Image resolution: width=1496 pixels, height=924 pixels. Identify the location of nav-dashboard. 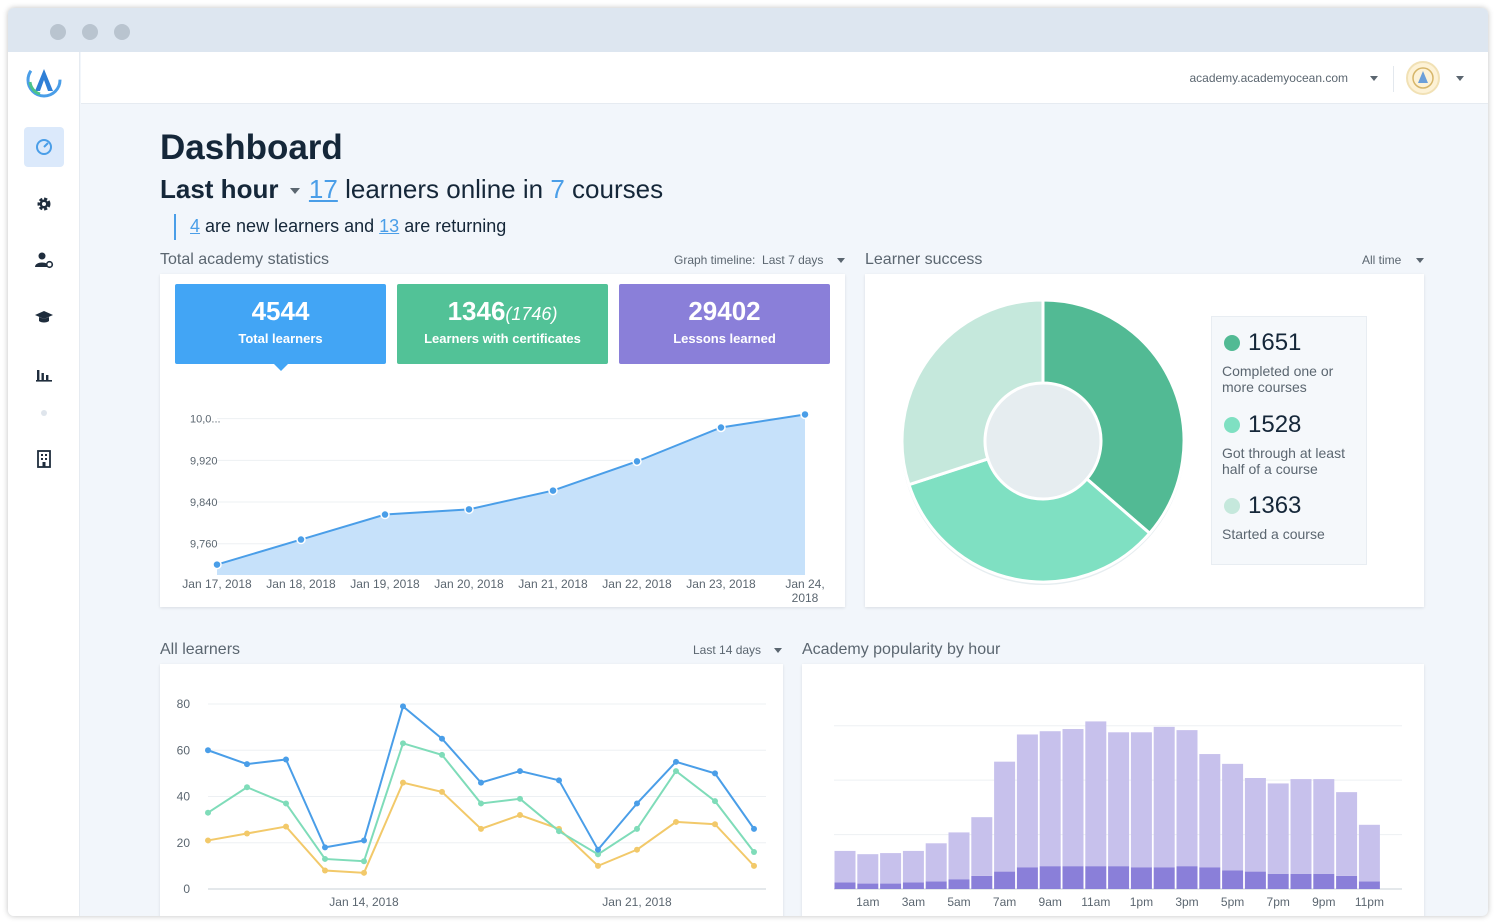
(44, 147).